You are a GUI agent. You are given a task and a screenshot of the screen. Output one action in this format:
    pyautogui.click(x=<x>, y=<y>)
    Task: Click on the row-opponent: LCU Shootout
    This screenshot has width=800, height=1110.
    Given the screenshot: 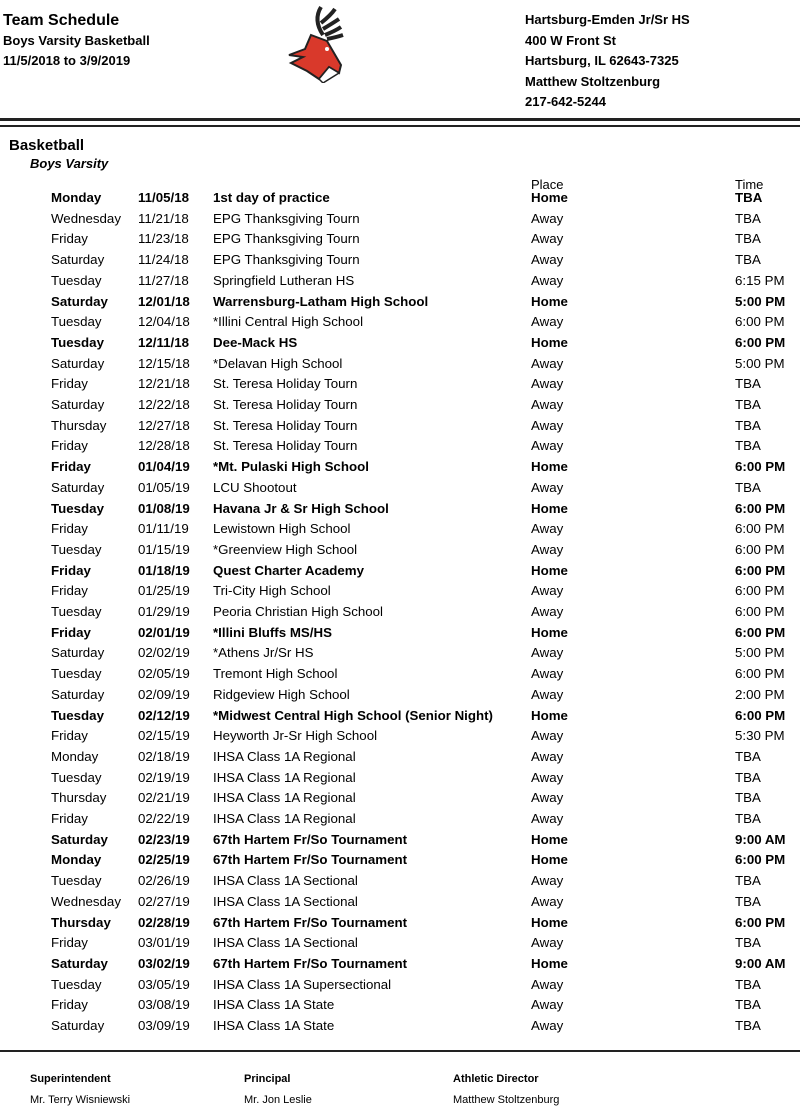 What is the action you would take?
    pyautogui.click(x=255, y=487)
    